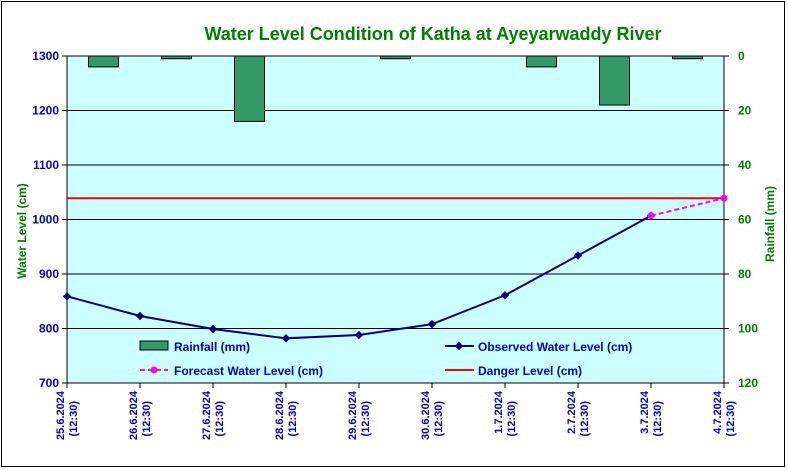 The height and width of the screenshot is (470, 788). Describe the element at coordinates (248, 371) in the screenshot. I see `legend-forecast-label: Forecast Water Level (cm)` at that location.